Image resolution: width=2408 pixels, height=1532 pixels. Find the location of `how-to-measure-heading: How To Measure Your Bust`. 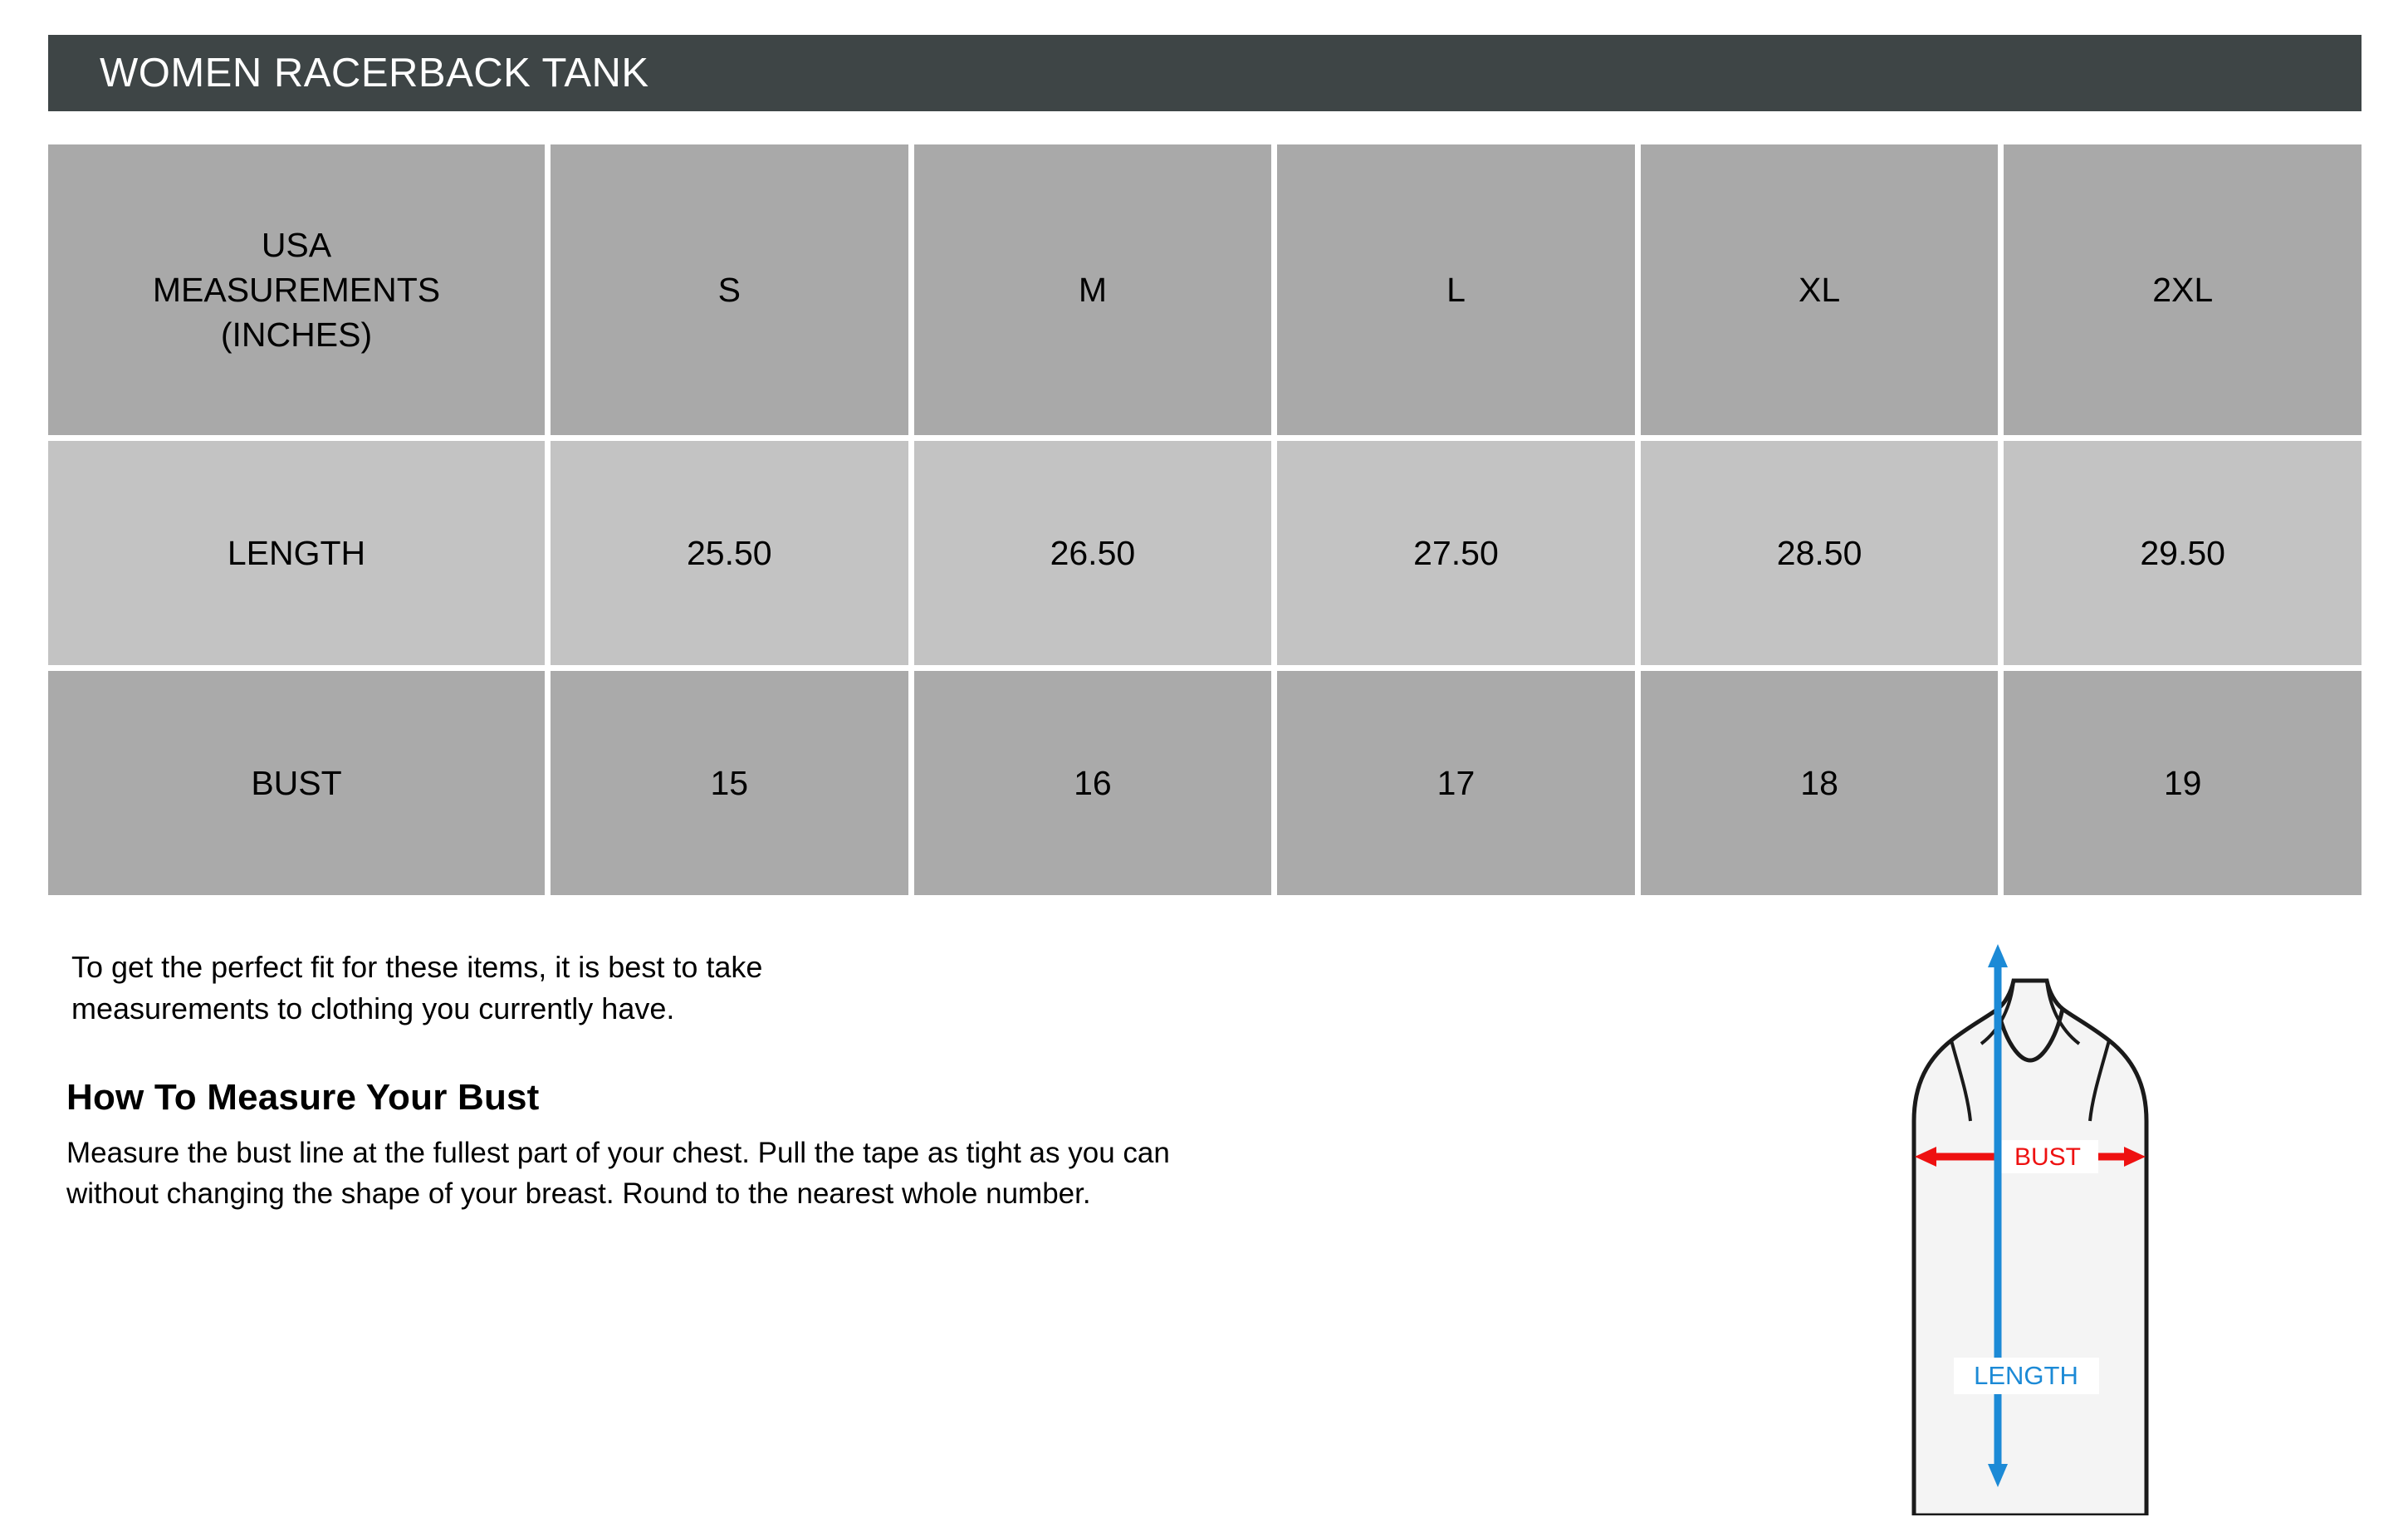

how-to-measure-heading: How To Measure Your Bust is located at coordinates (303, 1097).